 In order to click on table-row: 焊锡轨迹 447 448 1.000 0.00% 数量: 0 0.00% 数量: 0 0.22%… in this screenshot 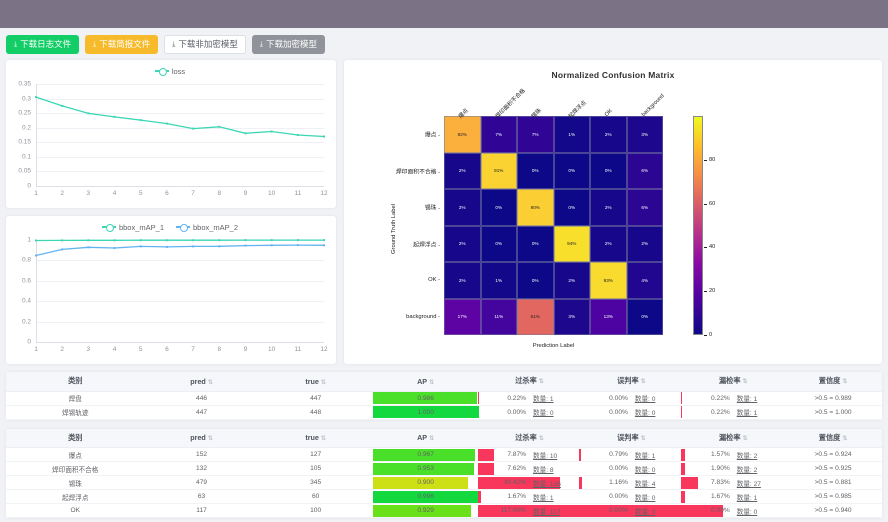, I will do `click(444, 412)`.